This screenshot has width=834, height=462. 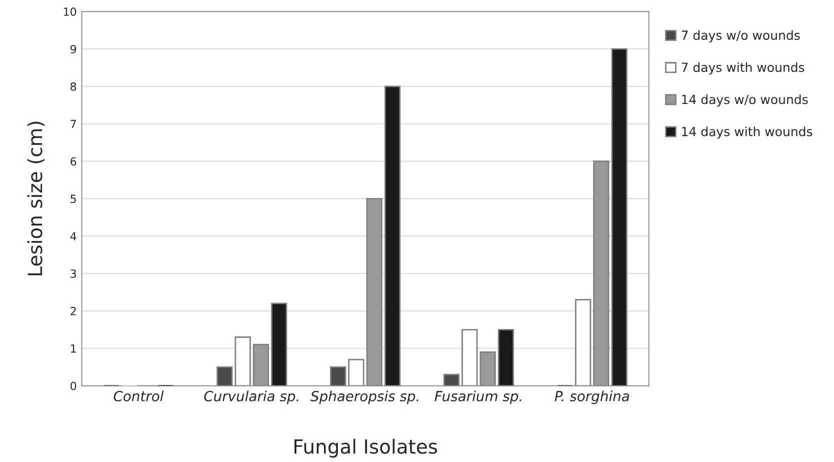 I want to click on x-tick-label: Sphaeropsis sp., so click(x=364, y=397).